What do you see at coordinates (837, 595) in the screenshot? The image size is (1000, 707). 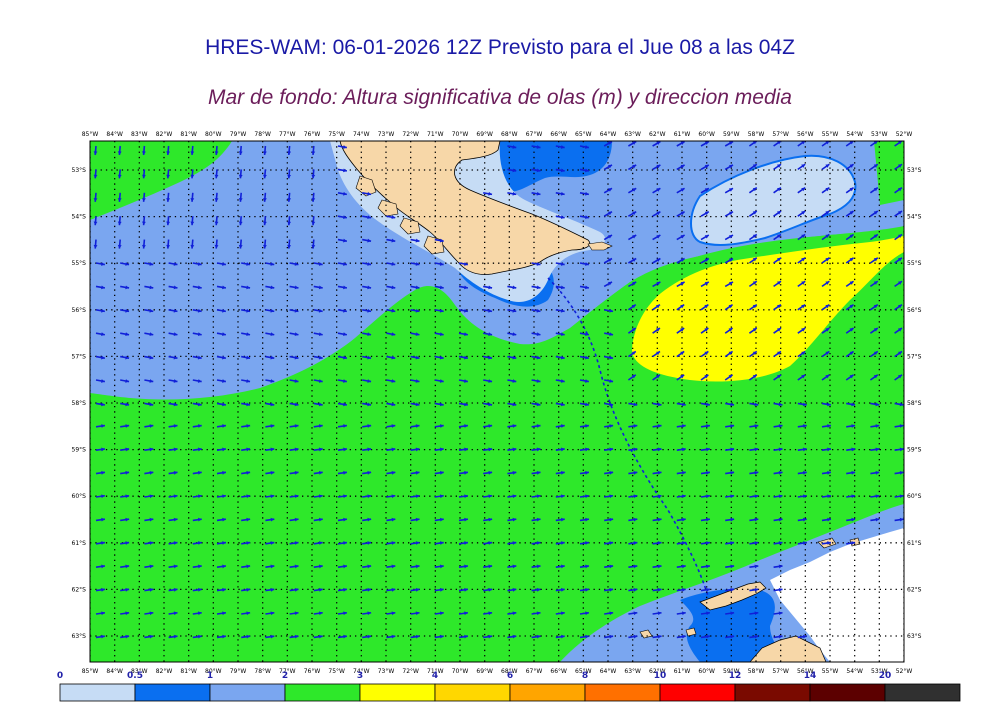 I see `region-no-data` at bounding box center [837, 595].